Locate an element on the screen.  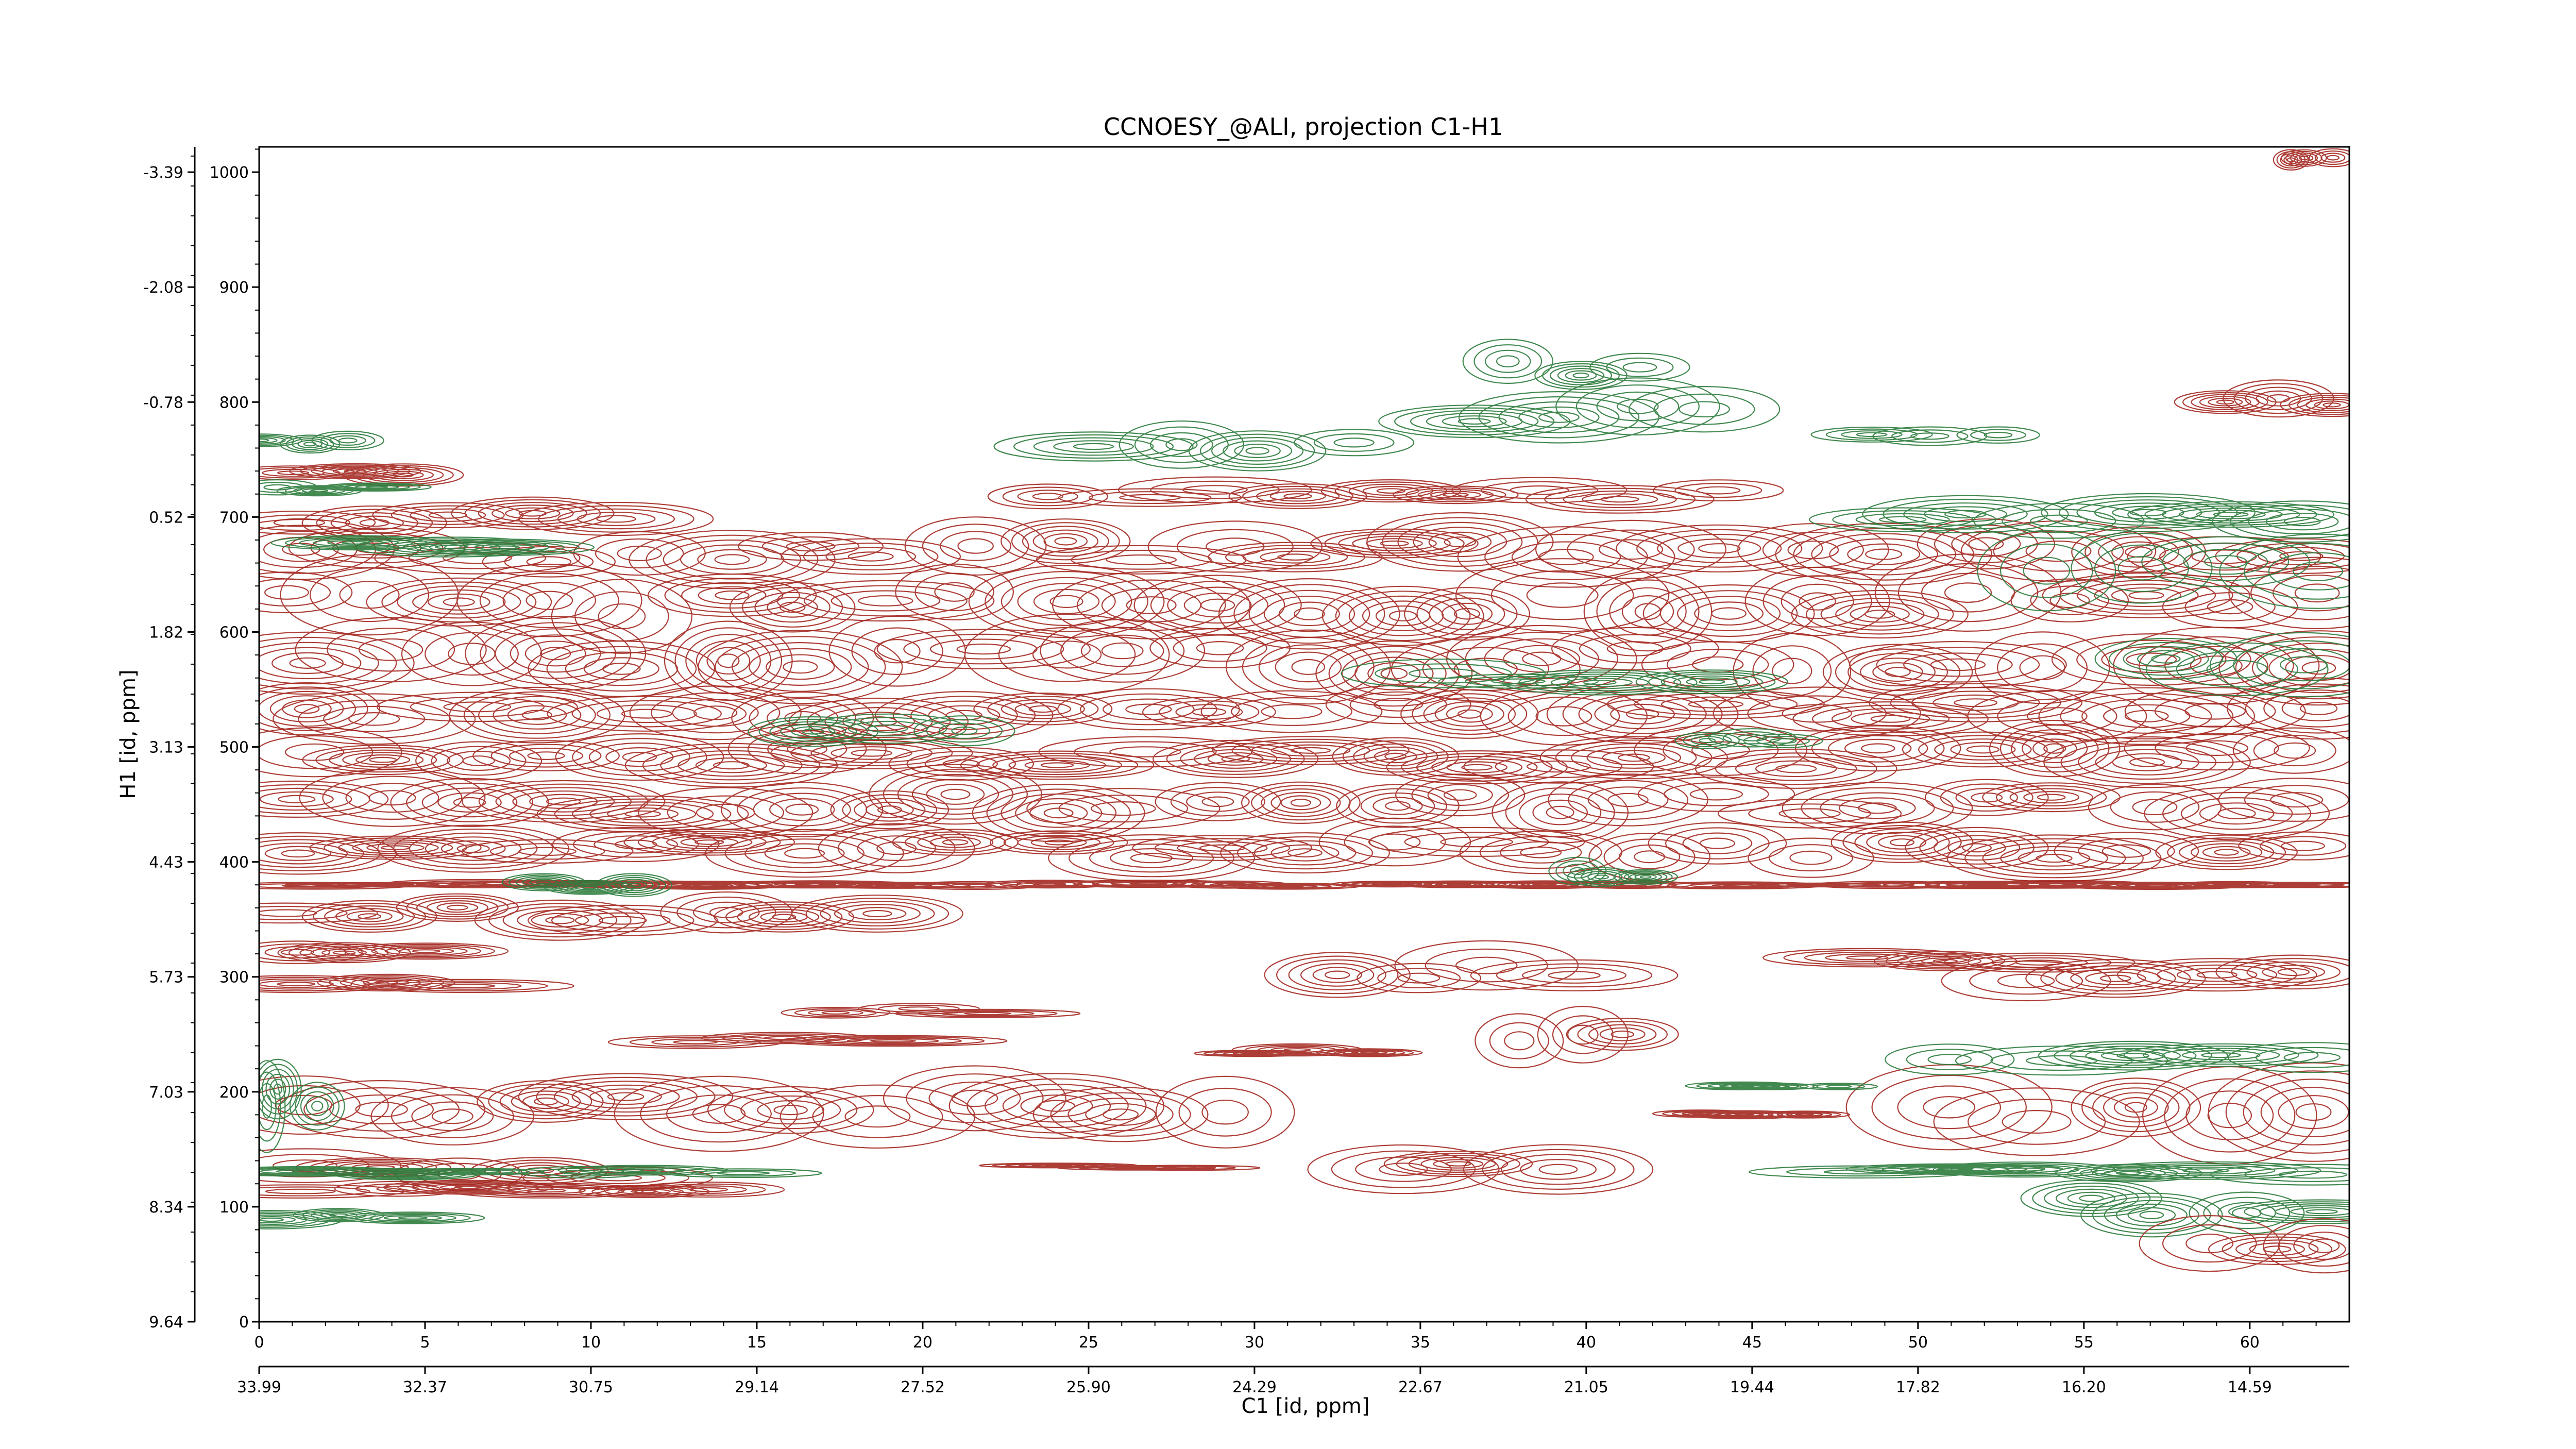
x-index-tick-label: 60 is located at coordinates (2250, 1343).